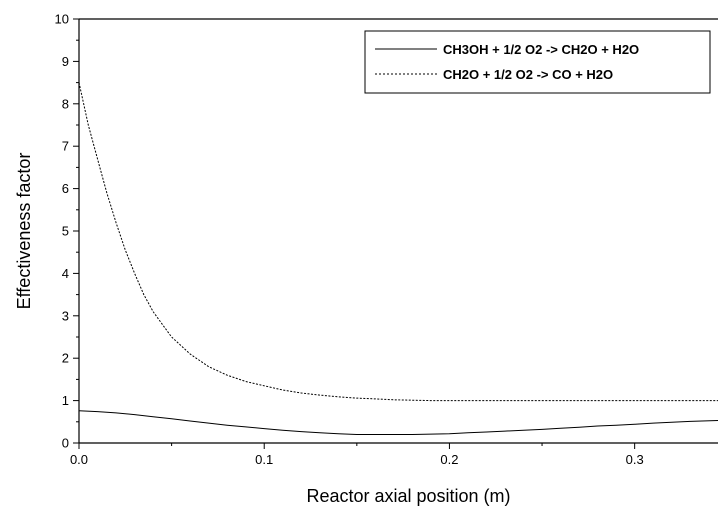  I want to click on x-tick-label: 0.2, so click(449, 459).